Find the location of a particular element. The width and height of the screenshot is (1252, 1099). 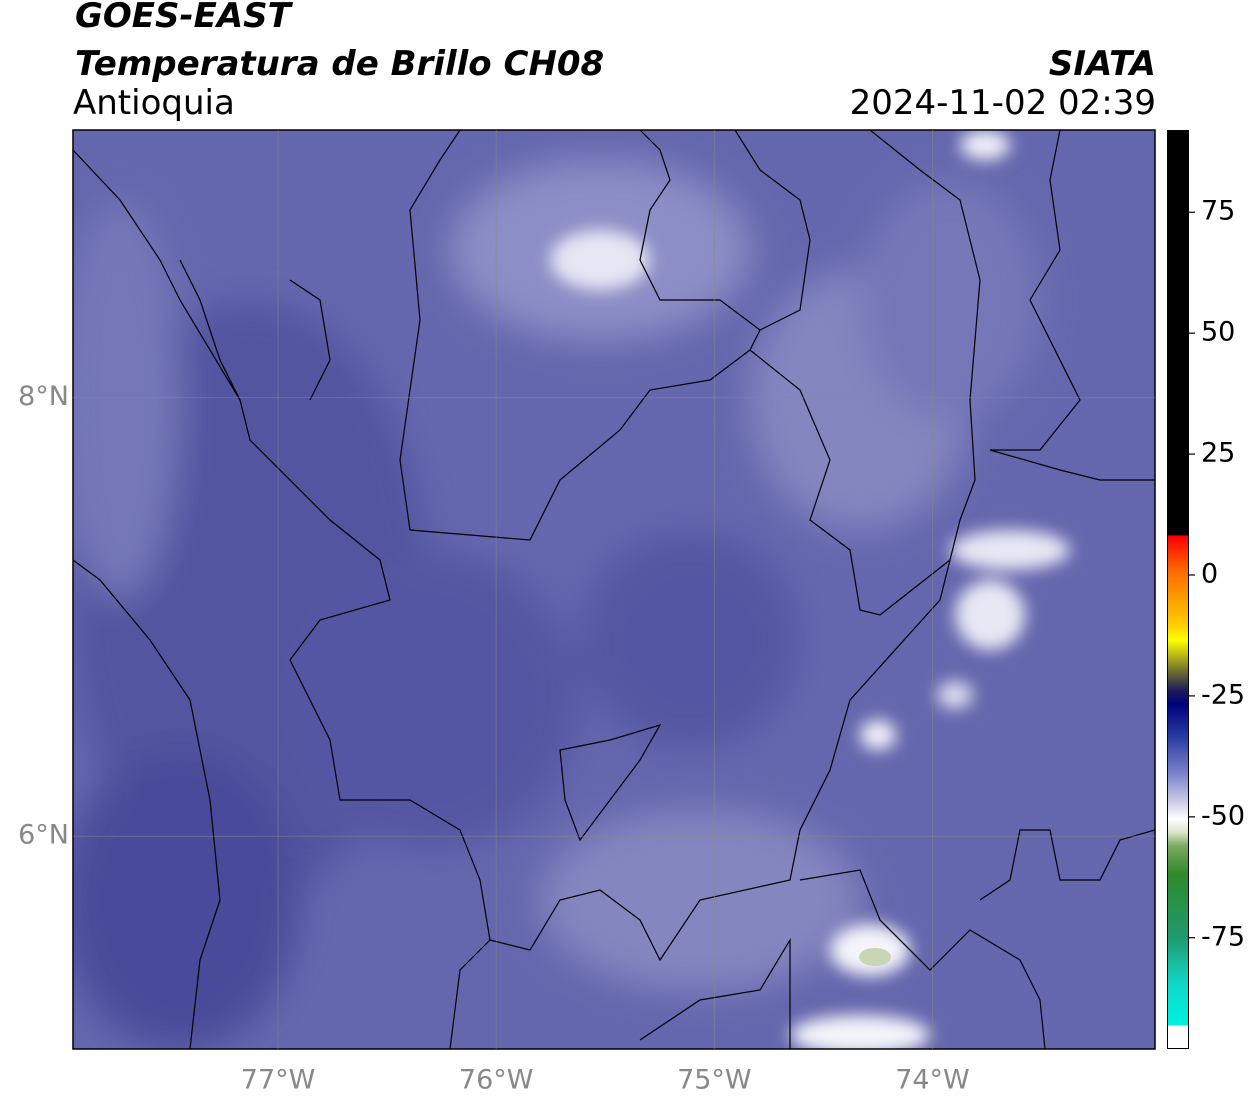

x-tick-label: 75°W is located at coordinates (714, 1080).